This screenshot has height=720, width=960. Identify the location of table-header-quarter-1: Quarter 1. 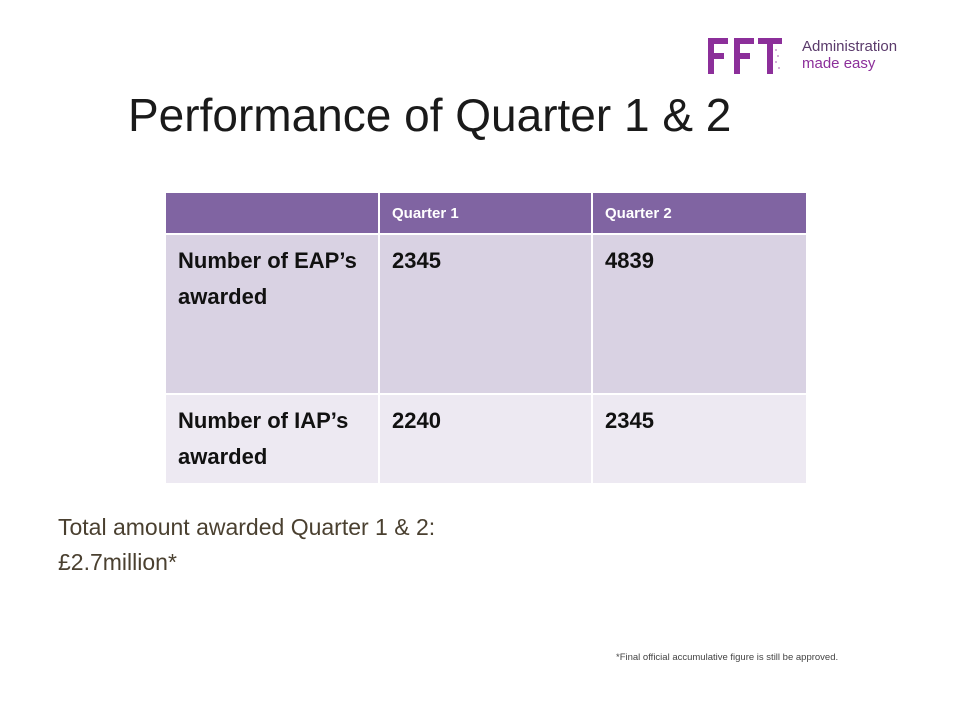
(486, 213).